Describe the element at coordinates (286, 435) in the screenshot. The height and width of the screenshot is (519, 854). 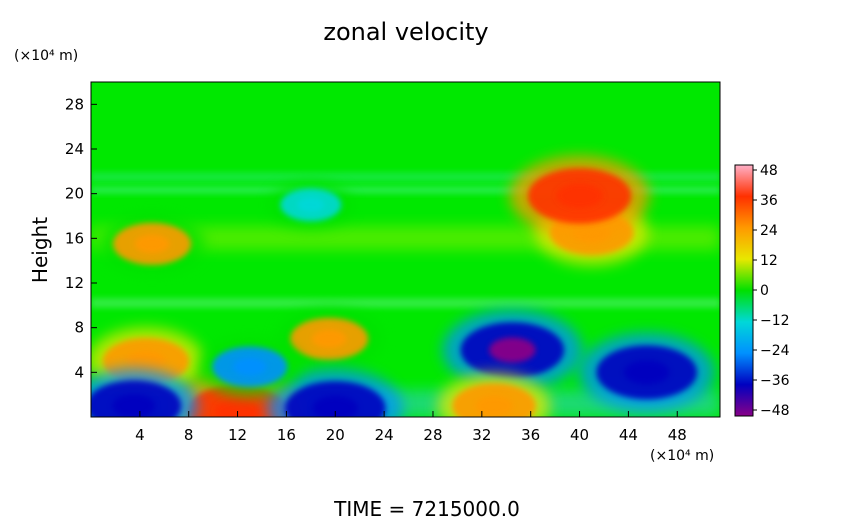
I see `x-tick-label: 16` at that location.